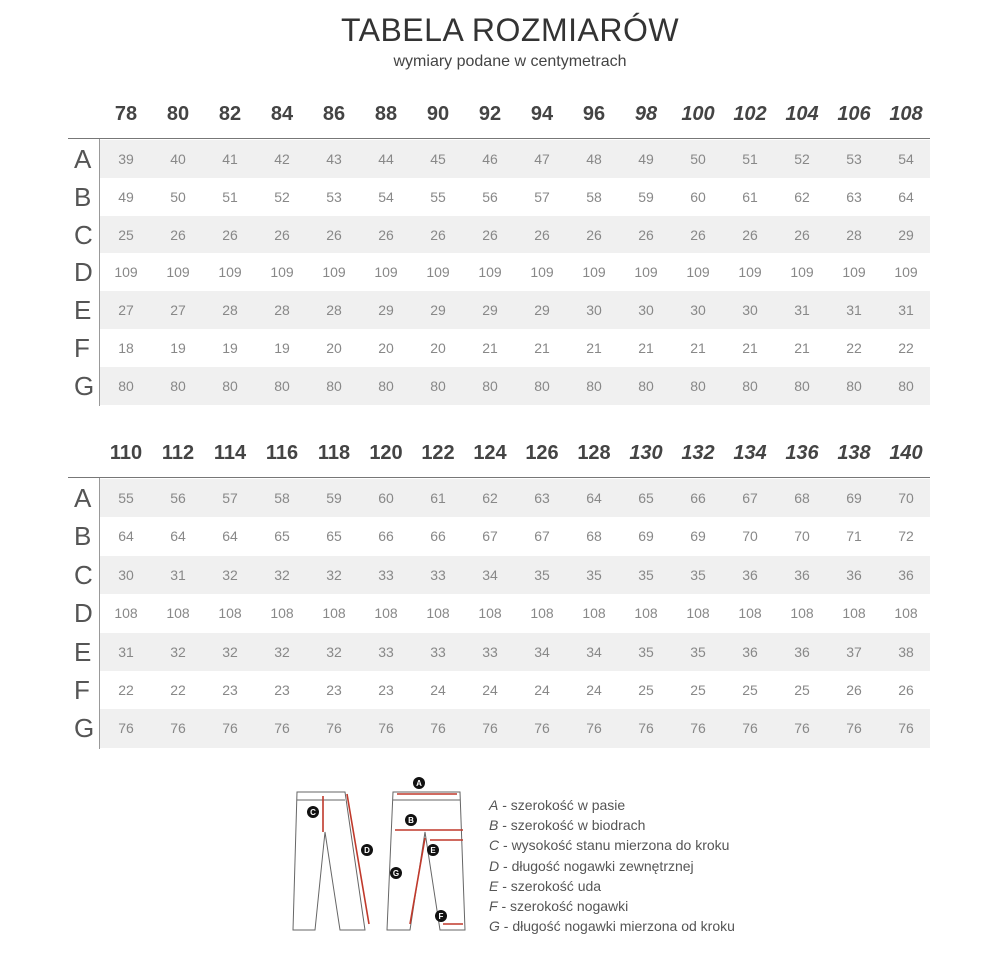 This screenshot has height=962, width=1000. What do you see at coordinates (282, 453) in the screenshot?
I see `size-header-cell: 116` at bounding box center [282, 453].